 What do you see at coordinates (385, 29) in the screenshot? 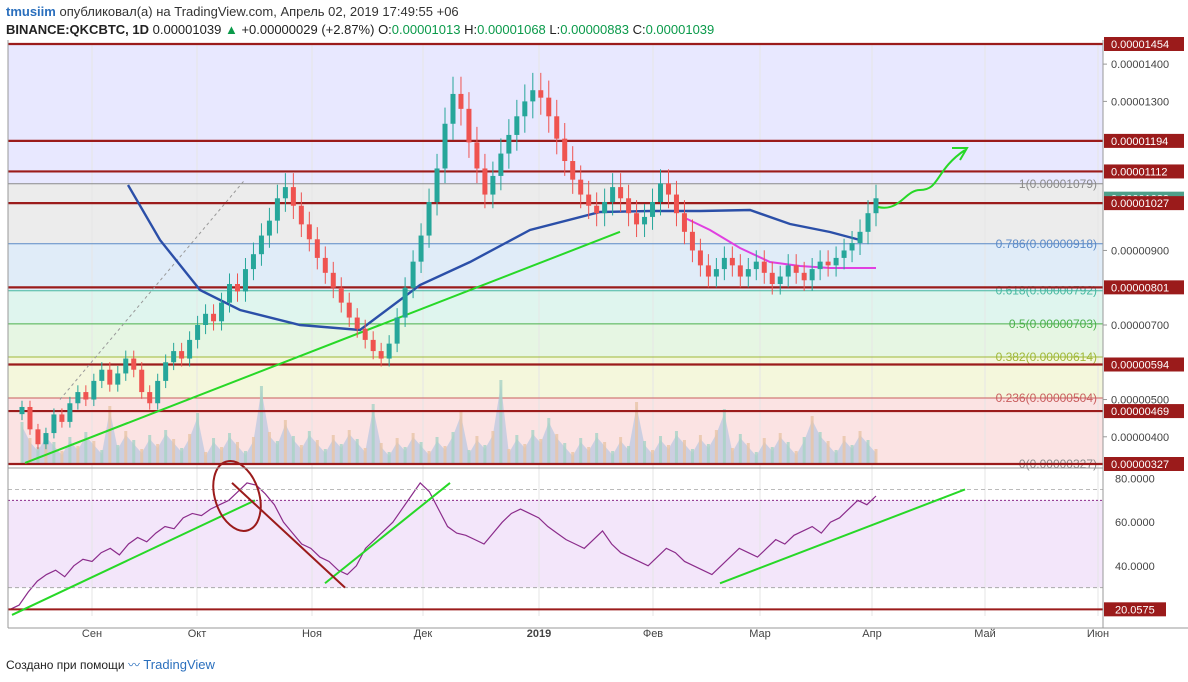
I see `open-label: O:` at bounding box center [385, 29].